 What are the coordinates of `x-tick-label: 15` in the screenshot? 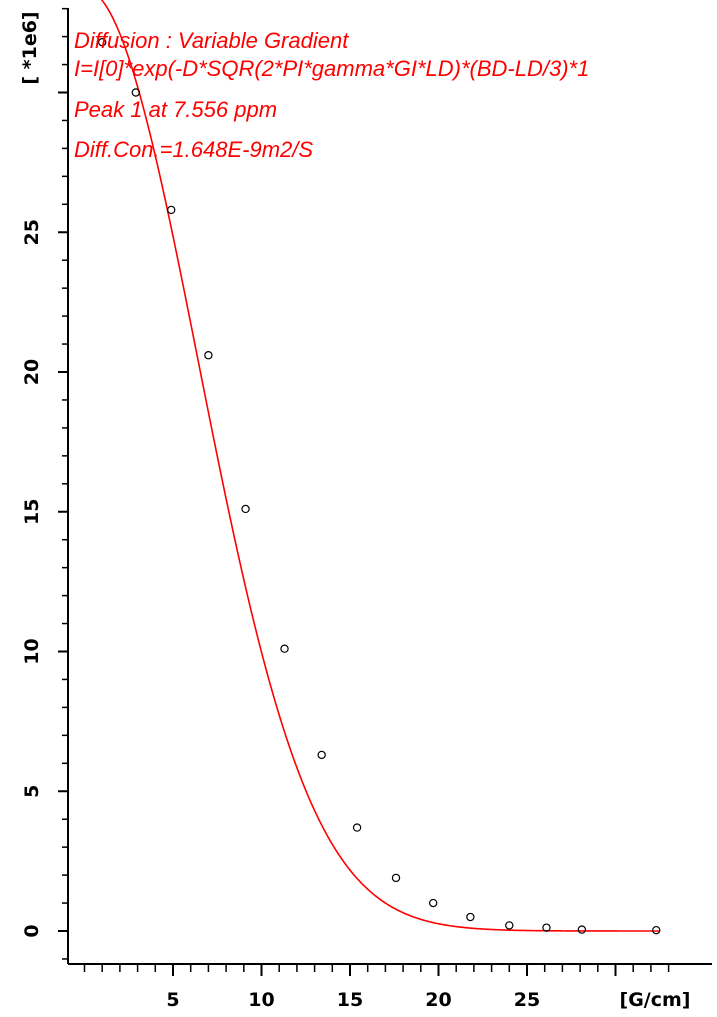 It's located at (350, 1000).